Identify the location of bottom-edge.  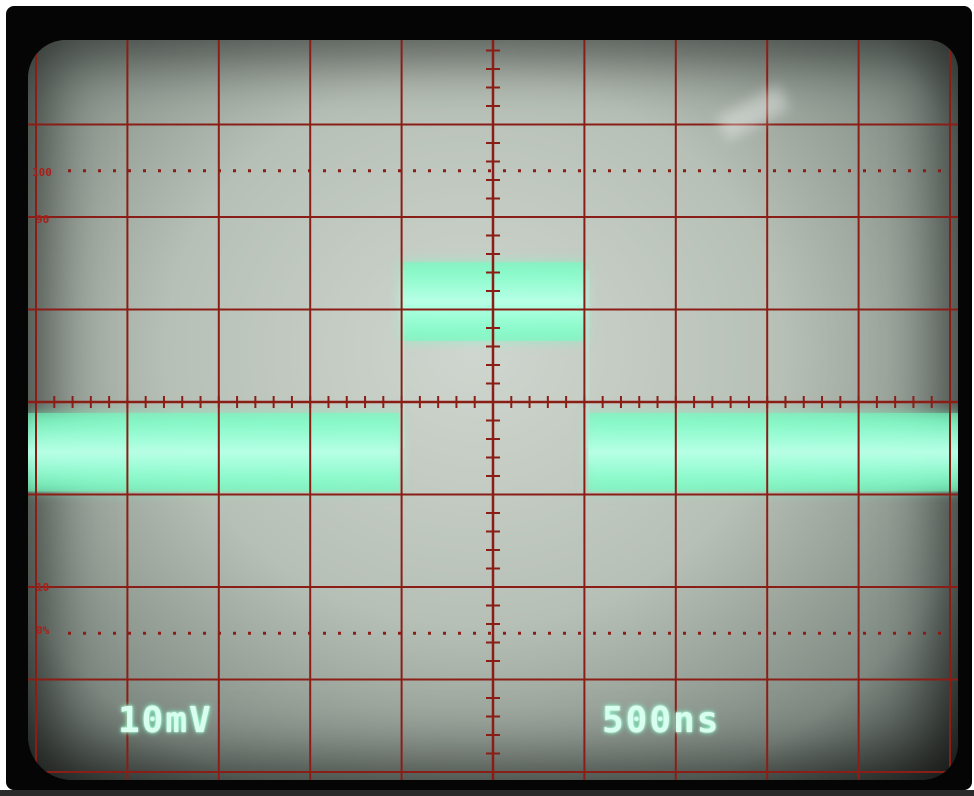
(487, 793).